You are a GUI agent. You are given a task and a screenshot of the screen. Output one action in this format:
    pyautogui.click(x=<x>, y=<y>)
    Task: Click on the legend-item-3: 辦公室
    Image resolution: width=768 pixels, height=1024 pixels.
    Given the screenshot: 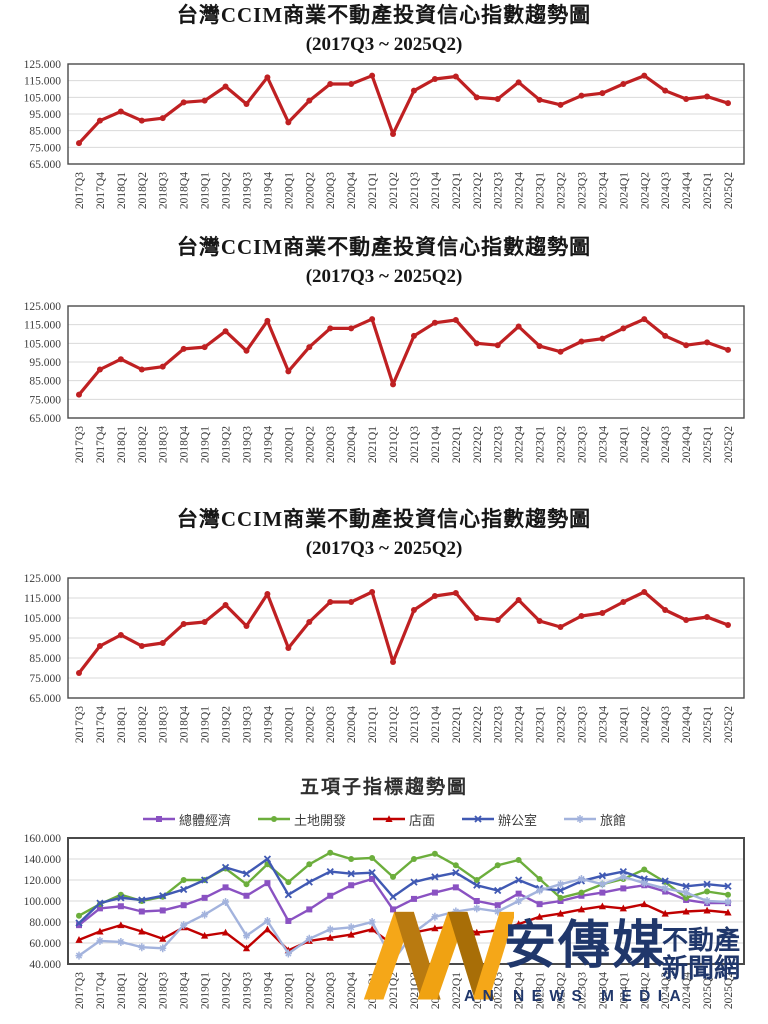 What is the action you would take?
    pyautogui.click(x=499, y=819)
    